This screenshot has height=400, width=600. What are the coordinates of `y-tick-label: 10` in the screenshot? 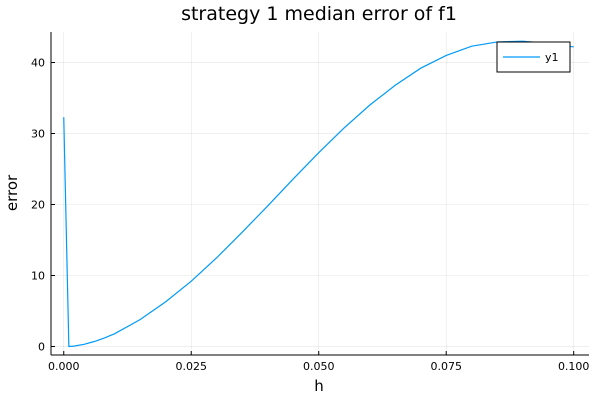 It's located at (38, 275).